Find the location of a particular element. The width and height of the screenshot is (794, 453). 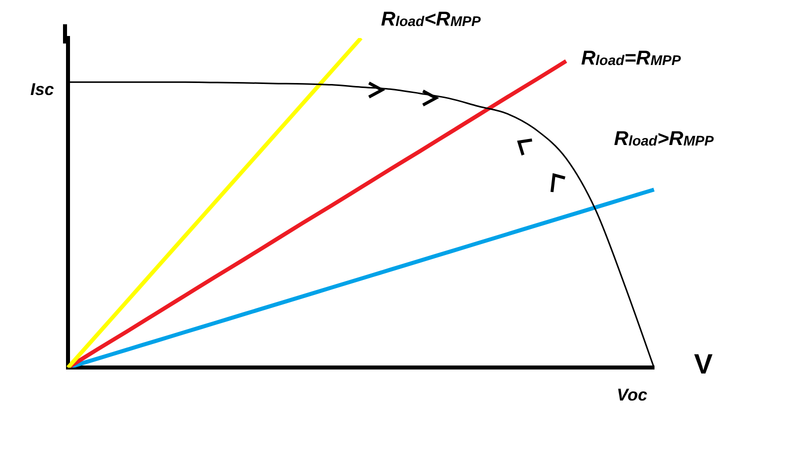

x-axis-title: V is located at coordinates (703, 364).